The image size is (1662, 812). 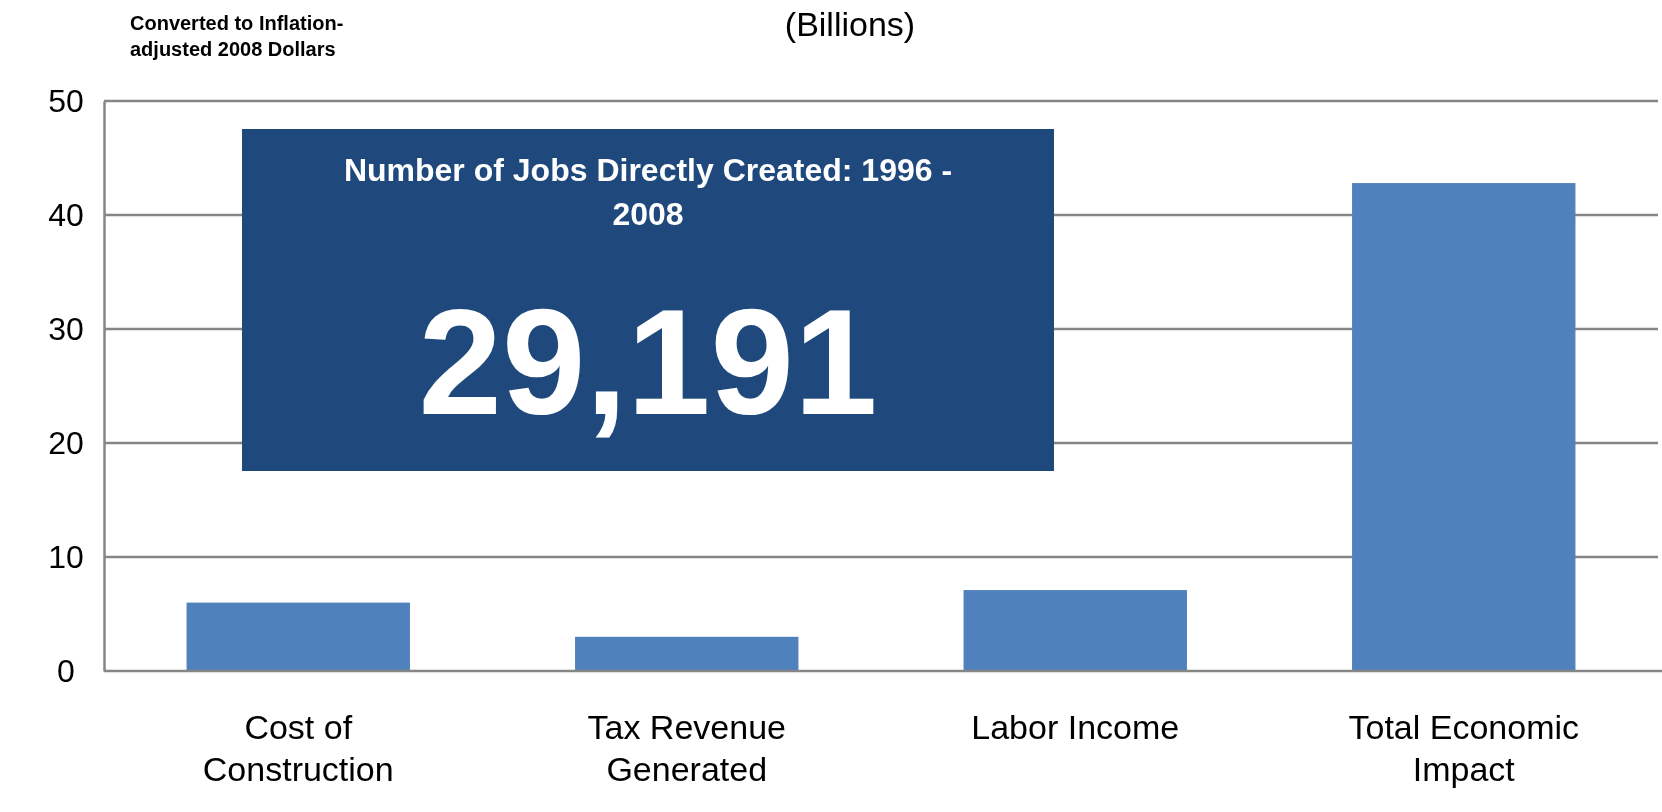 What do you see at coordinates (66, 328) in the screenshot?
I see `y-tick-label: 30` at bounding box center [66, 328].